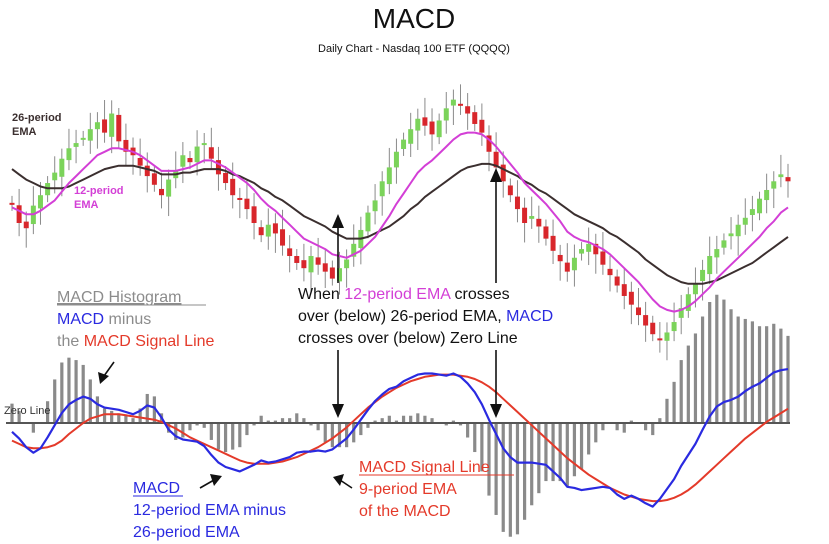  I want to click on cross-annotation-line3: crosses over (below) Zero Line, so click(408, 338).